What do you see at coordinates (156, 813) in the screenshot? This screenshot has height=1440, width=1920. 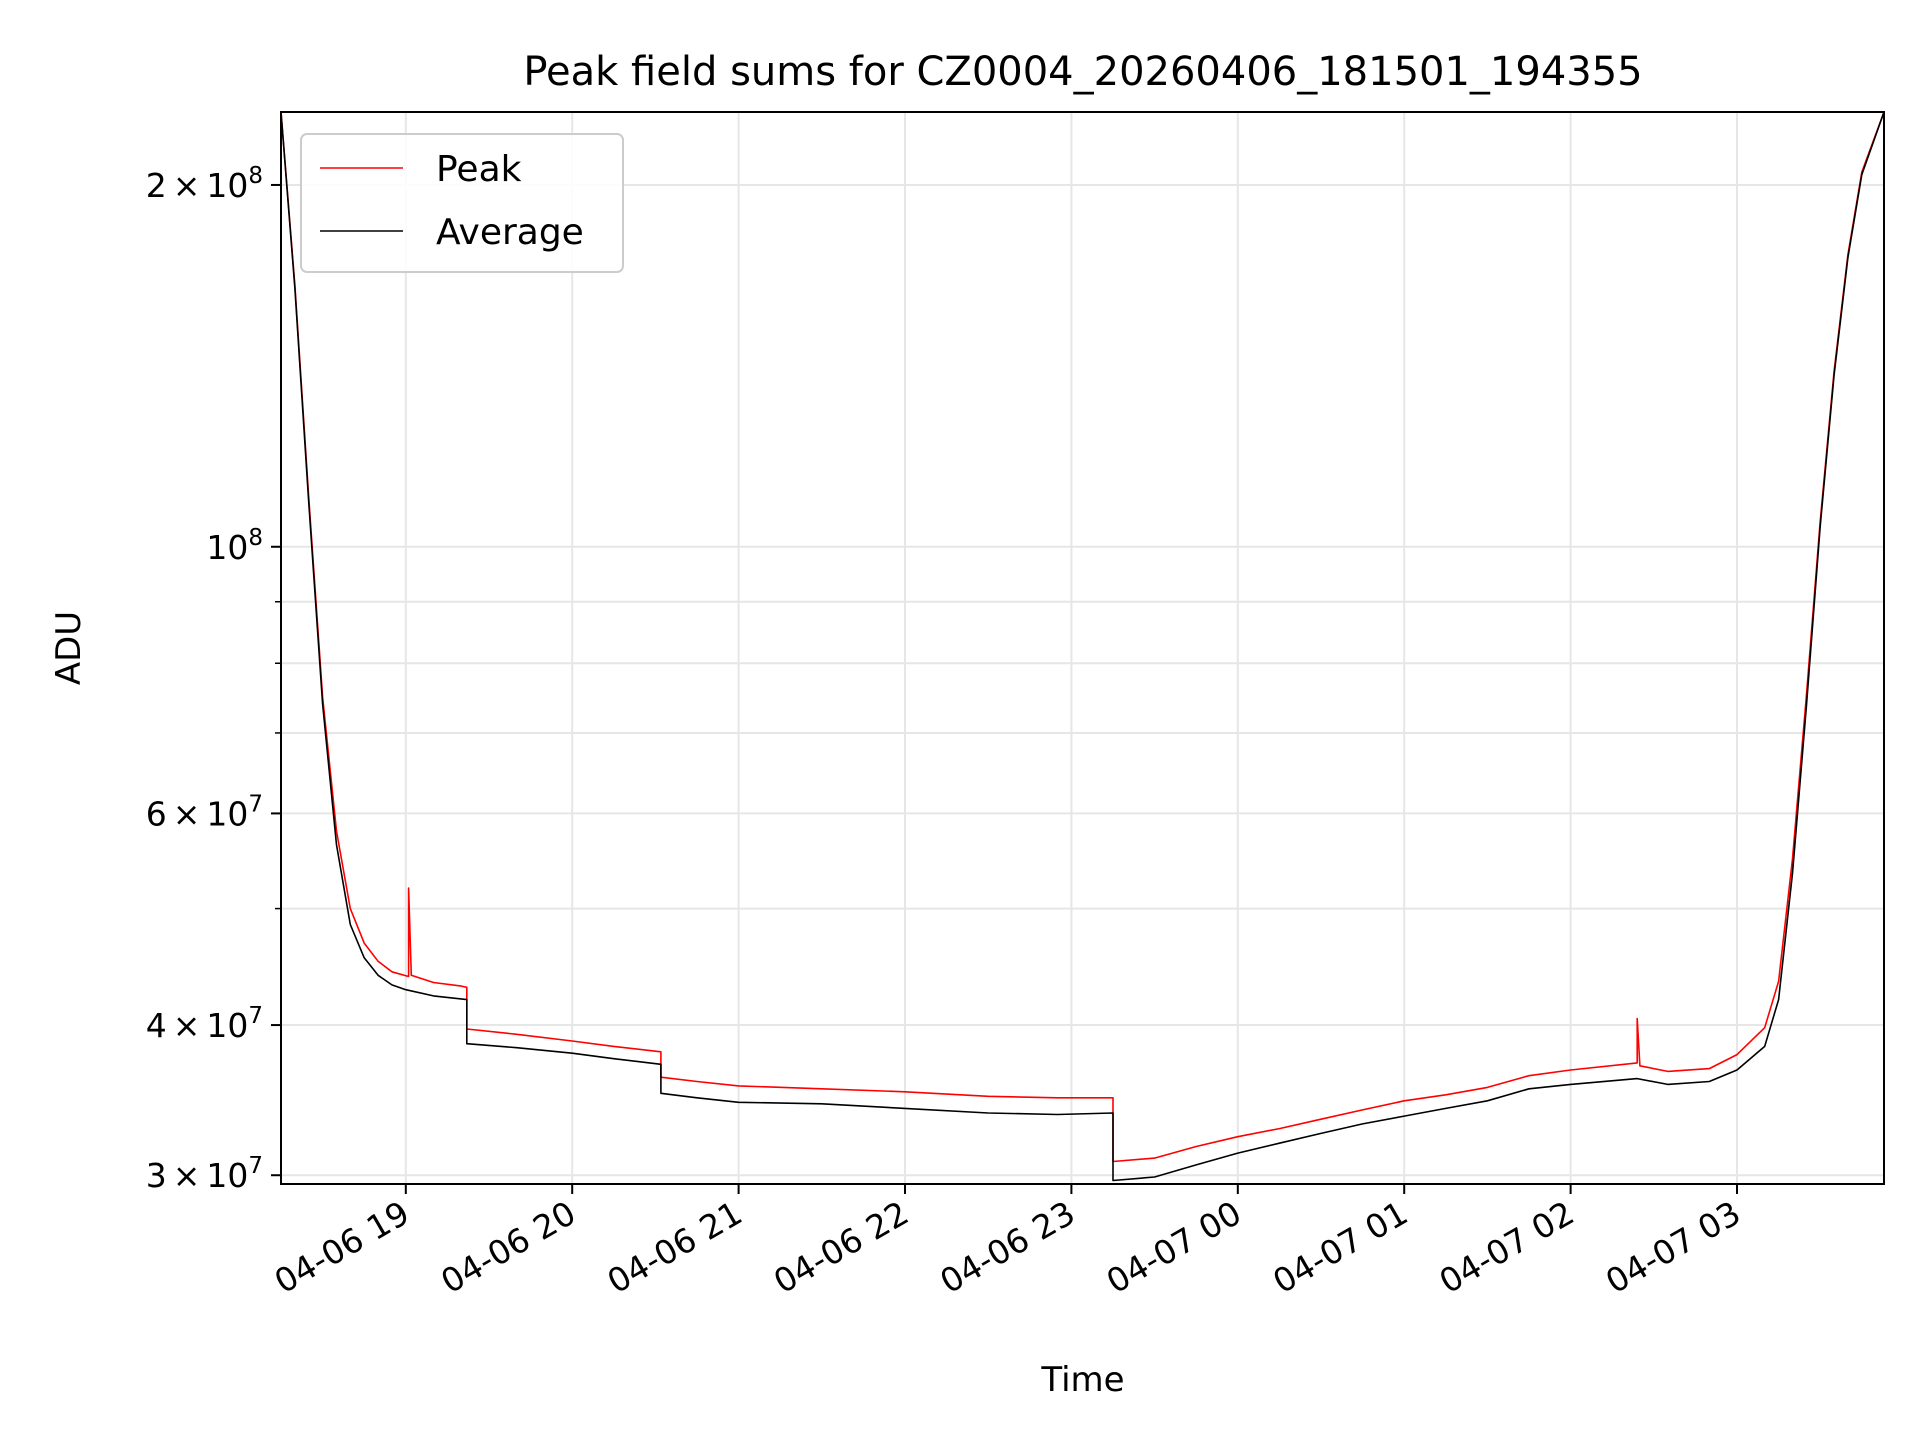 I see `y-tick-text: 6` at bounding box center [156, 813].